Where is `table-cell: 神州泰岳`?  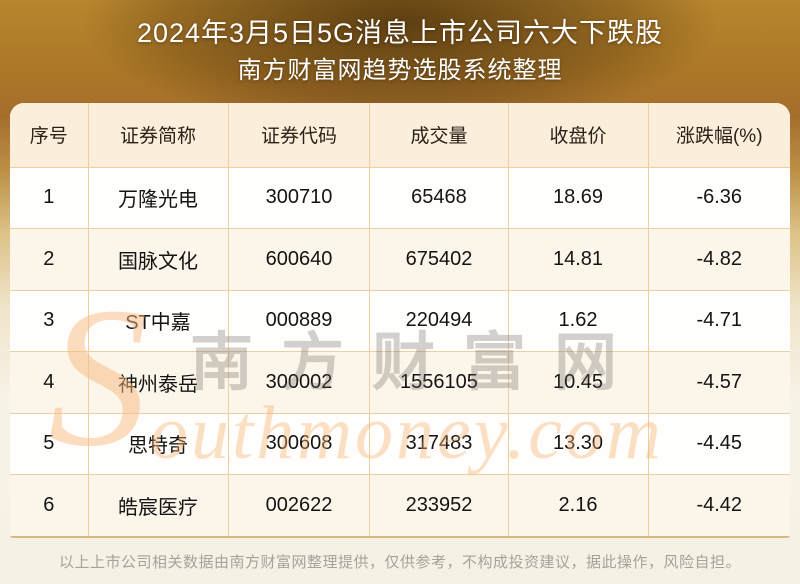 table-cell: 神州泰岳 is located at coordinates (158, 382).